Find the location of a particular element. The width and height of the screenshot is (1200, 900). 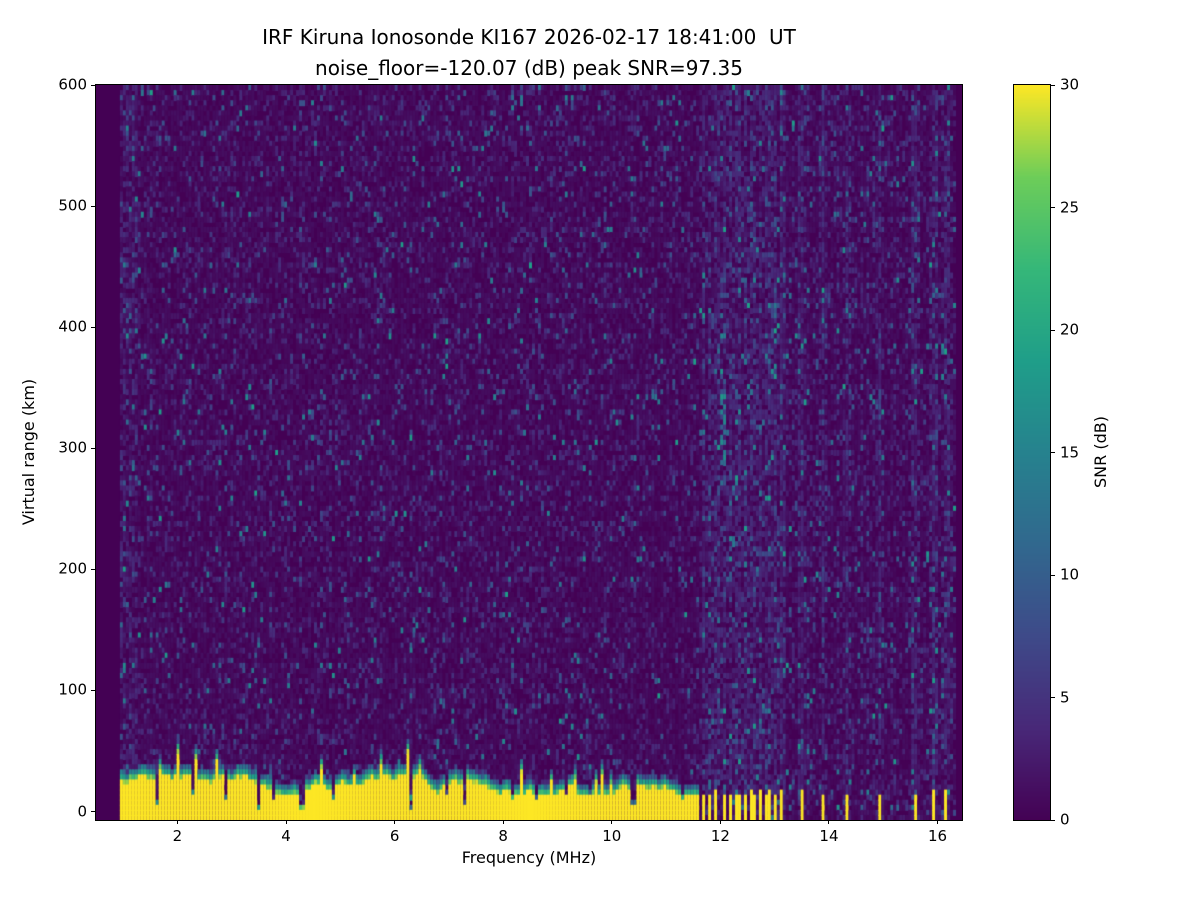

y-tick-label: 600 is located at coordinates (72, 84).